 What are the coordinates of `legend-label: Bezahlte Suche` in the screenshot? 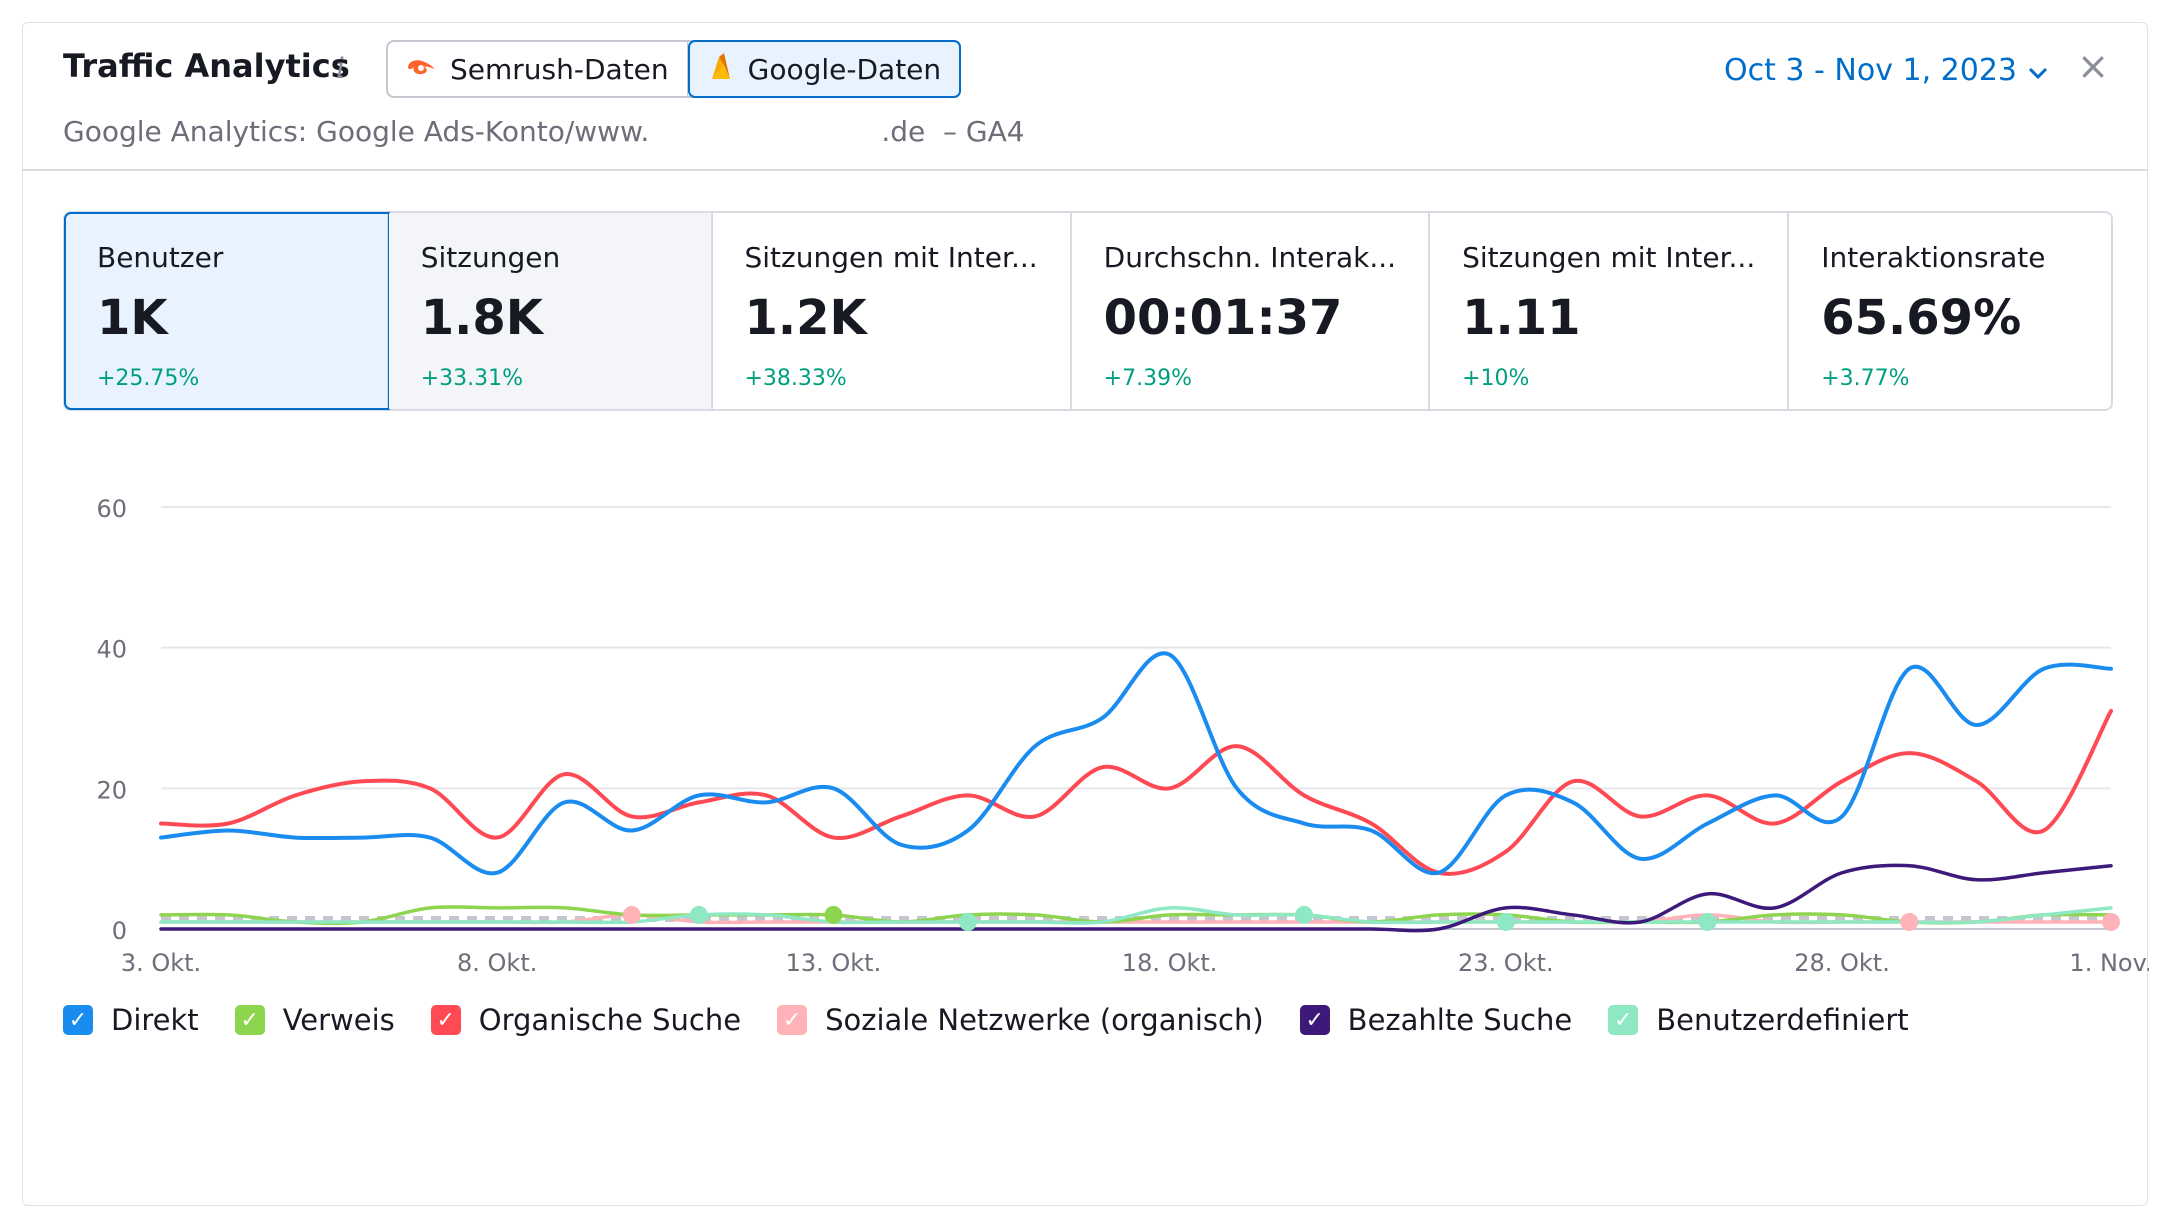 It's located at (1460, 1020).